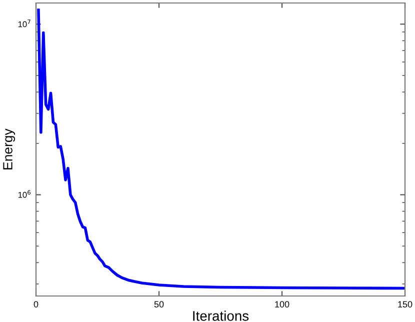 This screenshot has height=322, width=415. Describe the element at coordinates (9, 149) in the screenshot. I see `y-axis-title: Energy` at that location.